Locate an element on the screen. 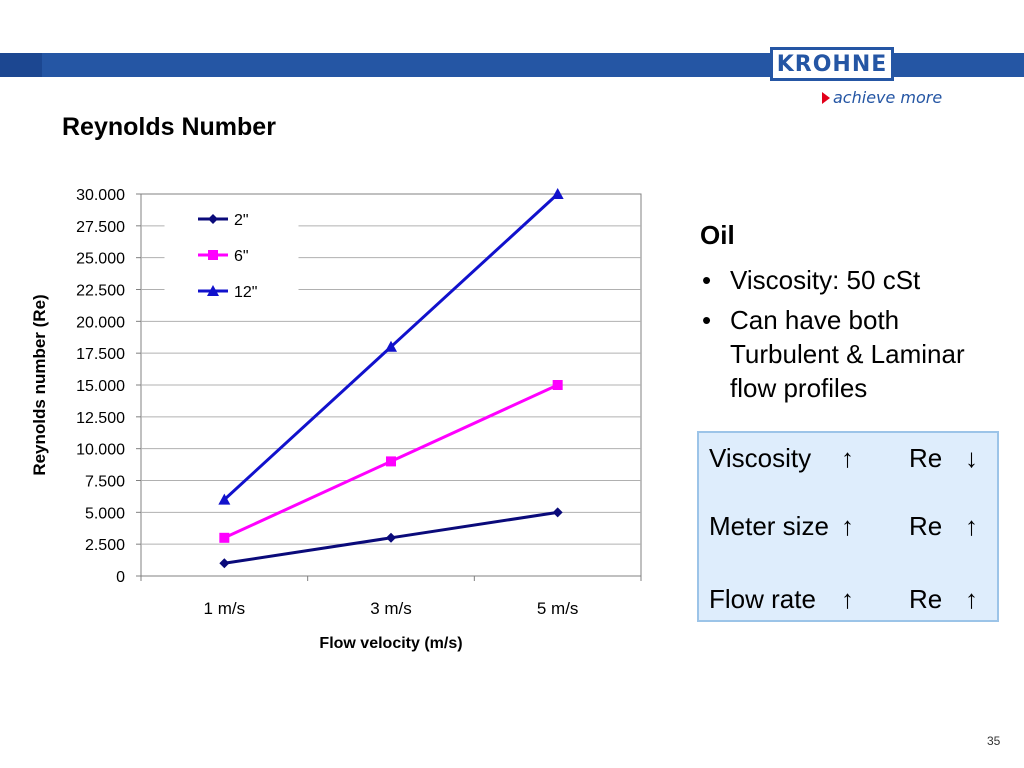 Image resolution: width=1024 pixels, height=768 pixels. y-tick-label: 0 is located at coordinates (120, 577).